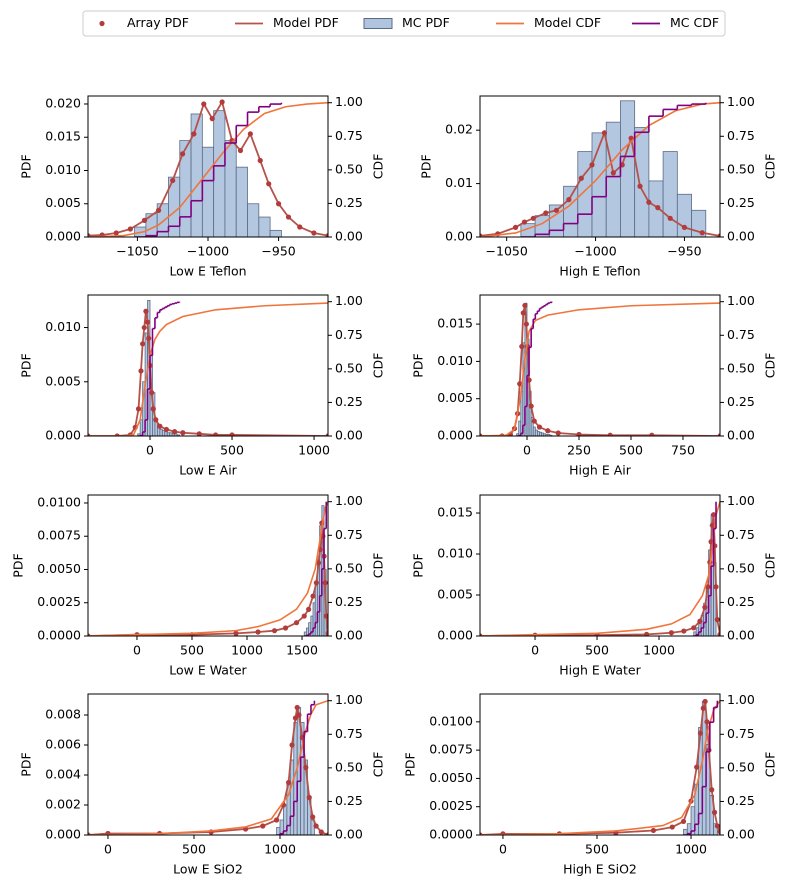 The image size is (789, 893). Describe the element at coordinates (207, 271) in the screenshot. I see `x-axis-label: Low E Teflon` at that location.